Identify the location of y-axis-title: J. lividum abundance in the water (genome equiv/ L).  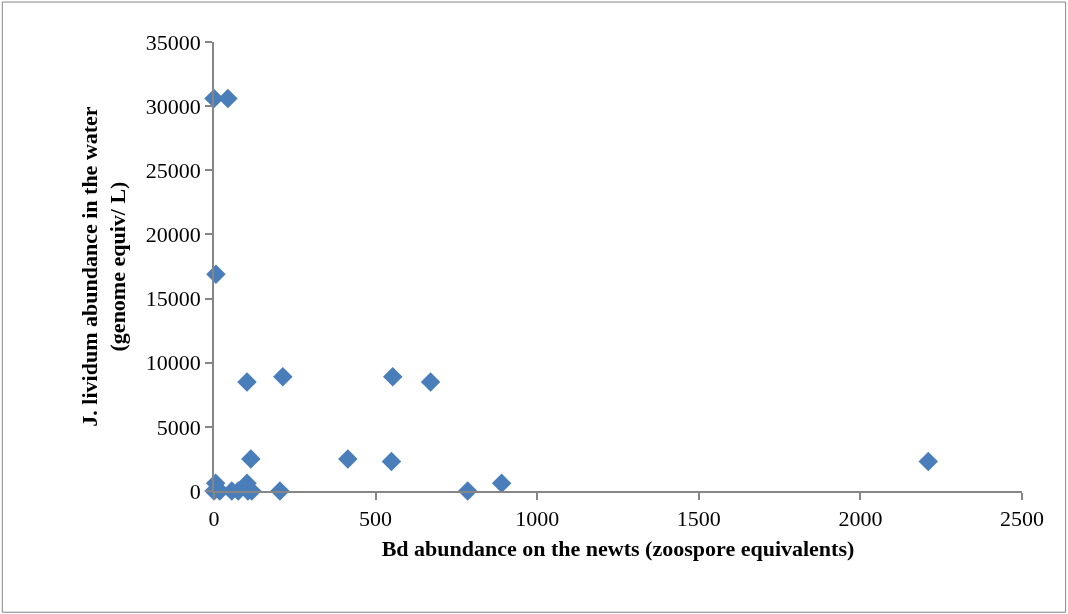
(103, 266).